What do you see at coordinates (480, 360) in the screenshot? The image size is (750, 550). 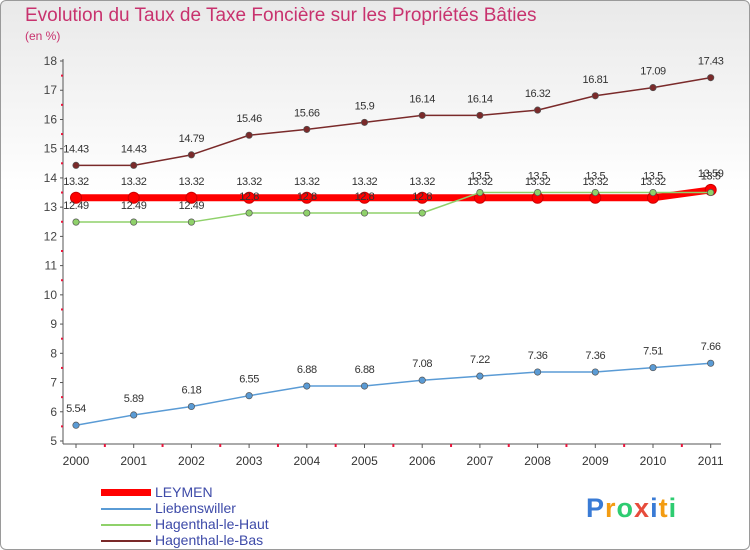 I see `data-label-liebenswiller: 7.22` at bounding box center [480, 360].